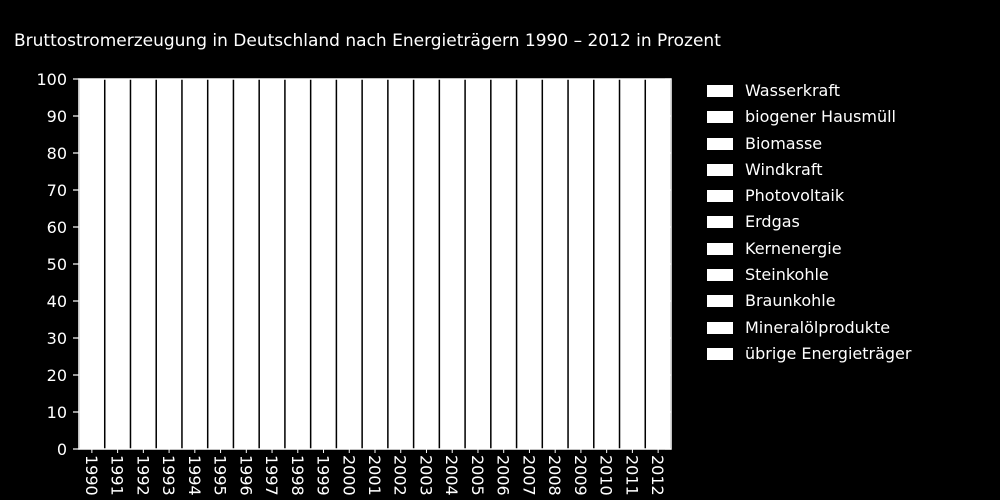 This screenshot has height=500, width=1000. I want to click on x-tick-label-1990: 1990, so click(91, 475).